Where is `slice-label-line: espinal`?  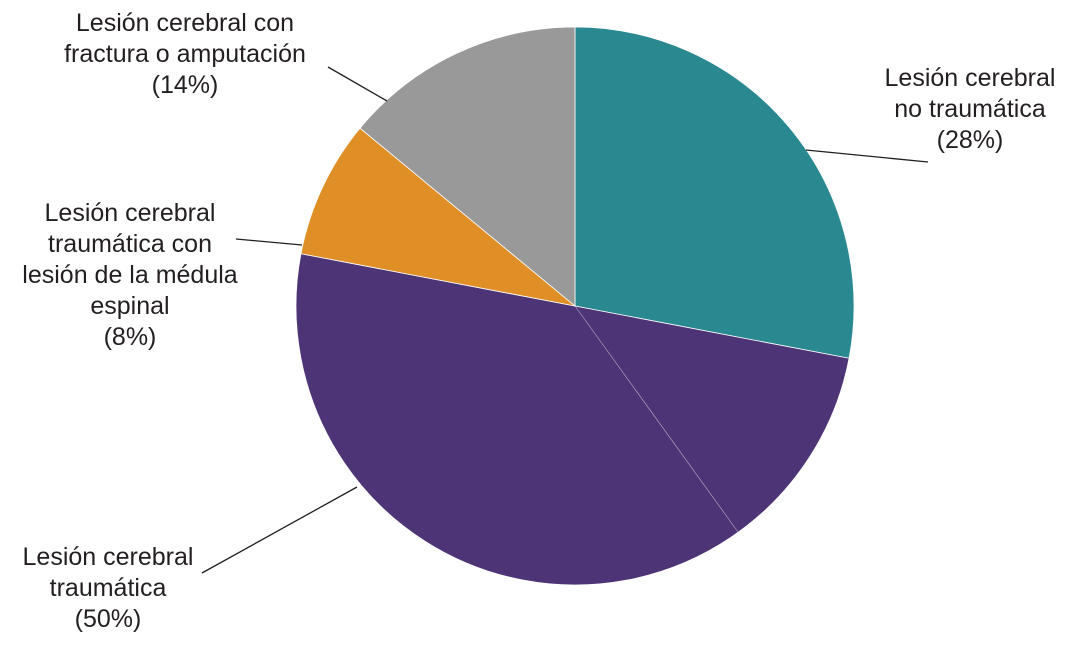
slice-label-line: espinal is located at coordinates (129, 306).